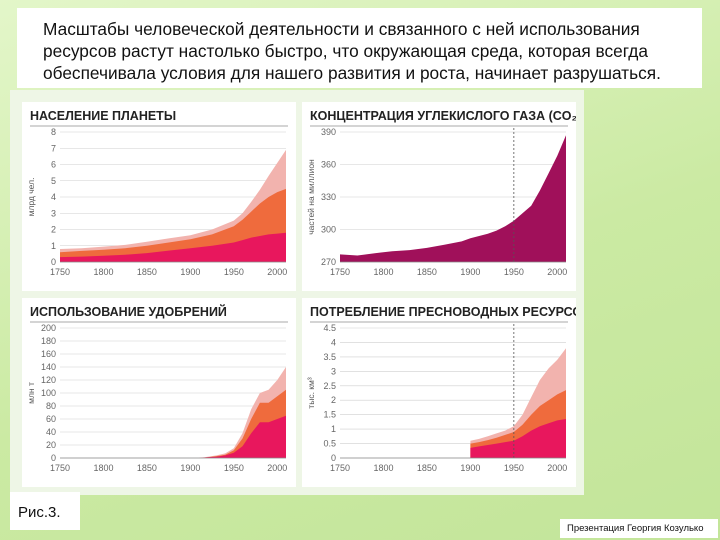  Describe the element at coordinates (53, 148) in the screenshot. I see `y-tick-label: 7` at that location.